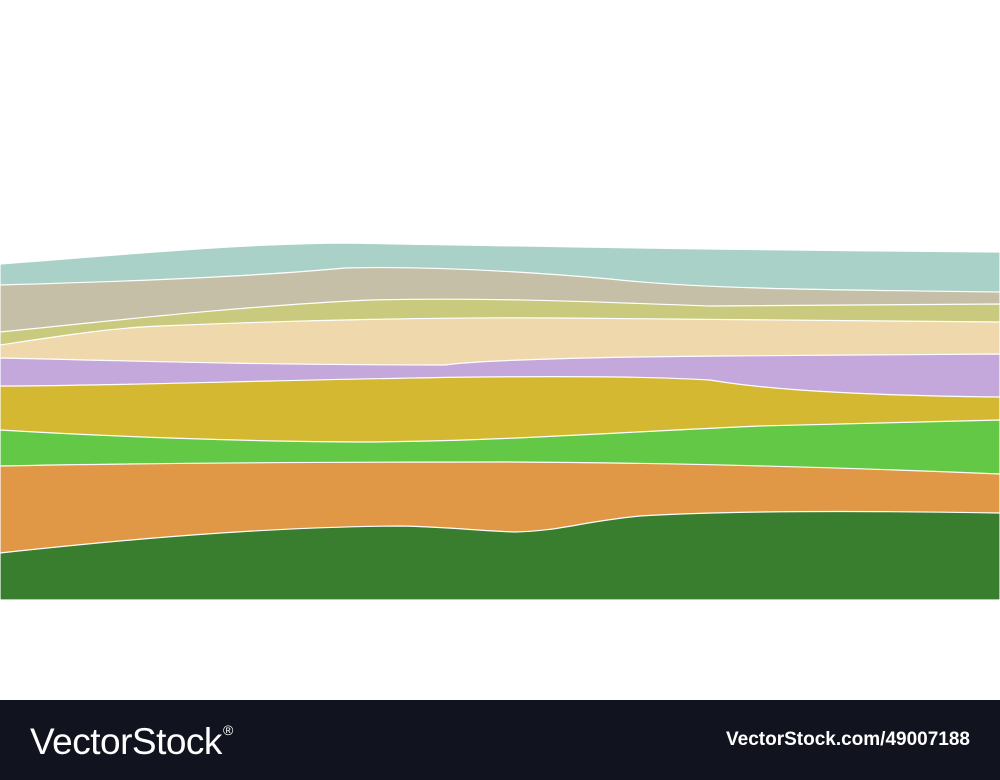 Image resolution: width=1000 pixels, height=780 pixels. Describe the element at coordinates (848, 739) in the screenshot. I see `asset-id-text: VectorStock.com/49007188` at that location.